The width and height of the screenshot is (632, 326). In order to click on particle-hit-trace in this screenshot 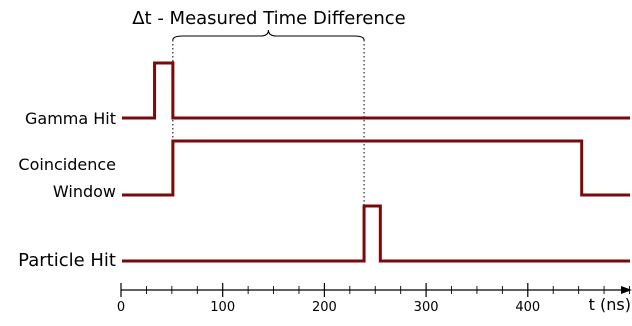, I will do `click(376, 233)`.